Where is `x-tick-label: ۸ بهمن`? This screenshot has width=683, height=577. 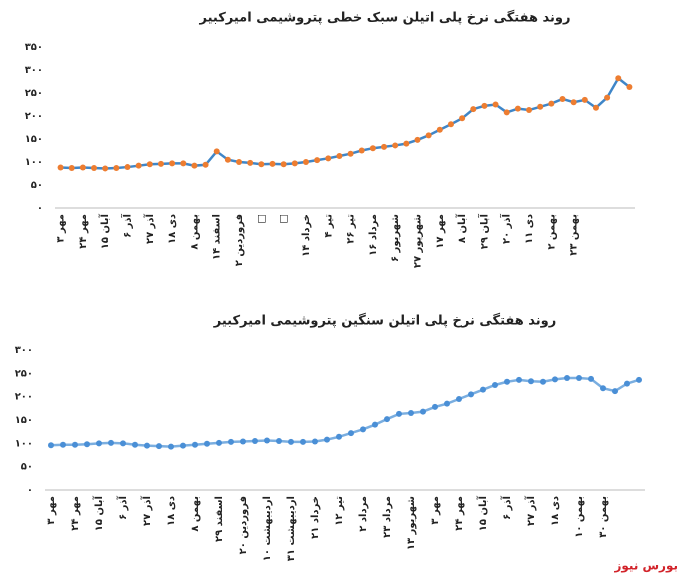 x-tick-label: ۸ بهمن is located at coordinates (194, 232).